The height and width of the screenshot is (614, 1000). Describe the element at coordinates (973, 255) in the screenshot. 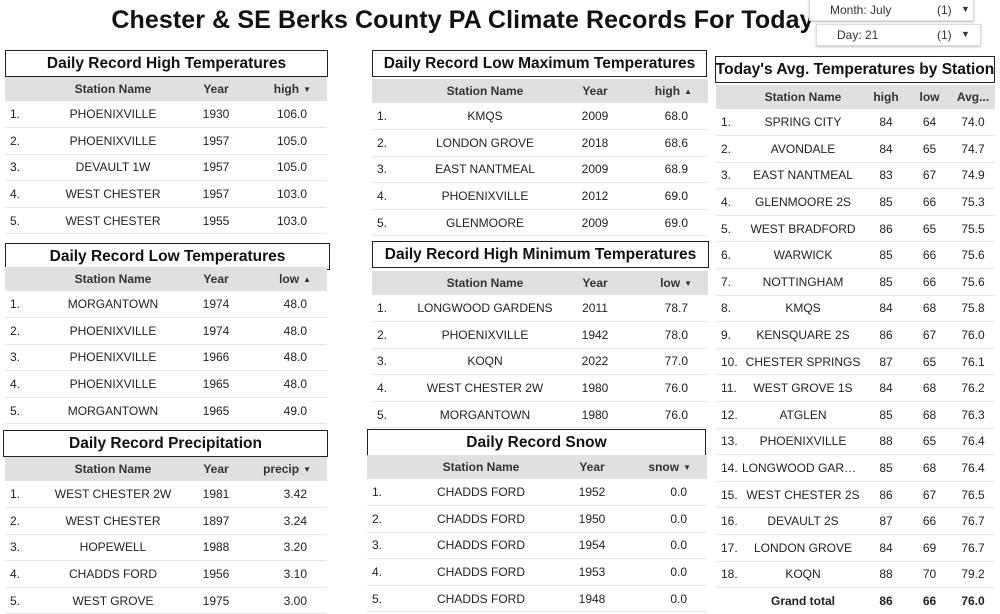

I see `avg-value: 75.6` at that location.